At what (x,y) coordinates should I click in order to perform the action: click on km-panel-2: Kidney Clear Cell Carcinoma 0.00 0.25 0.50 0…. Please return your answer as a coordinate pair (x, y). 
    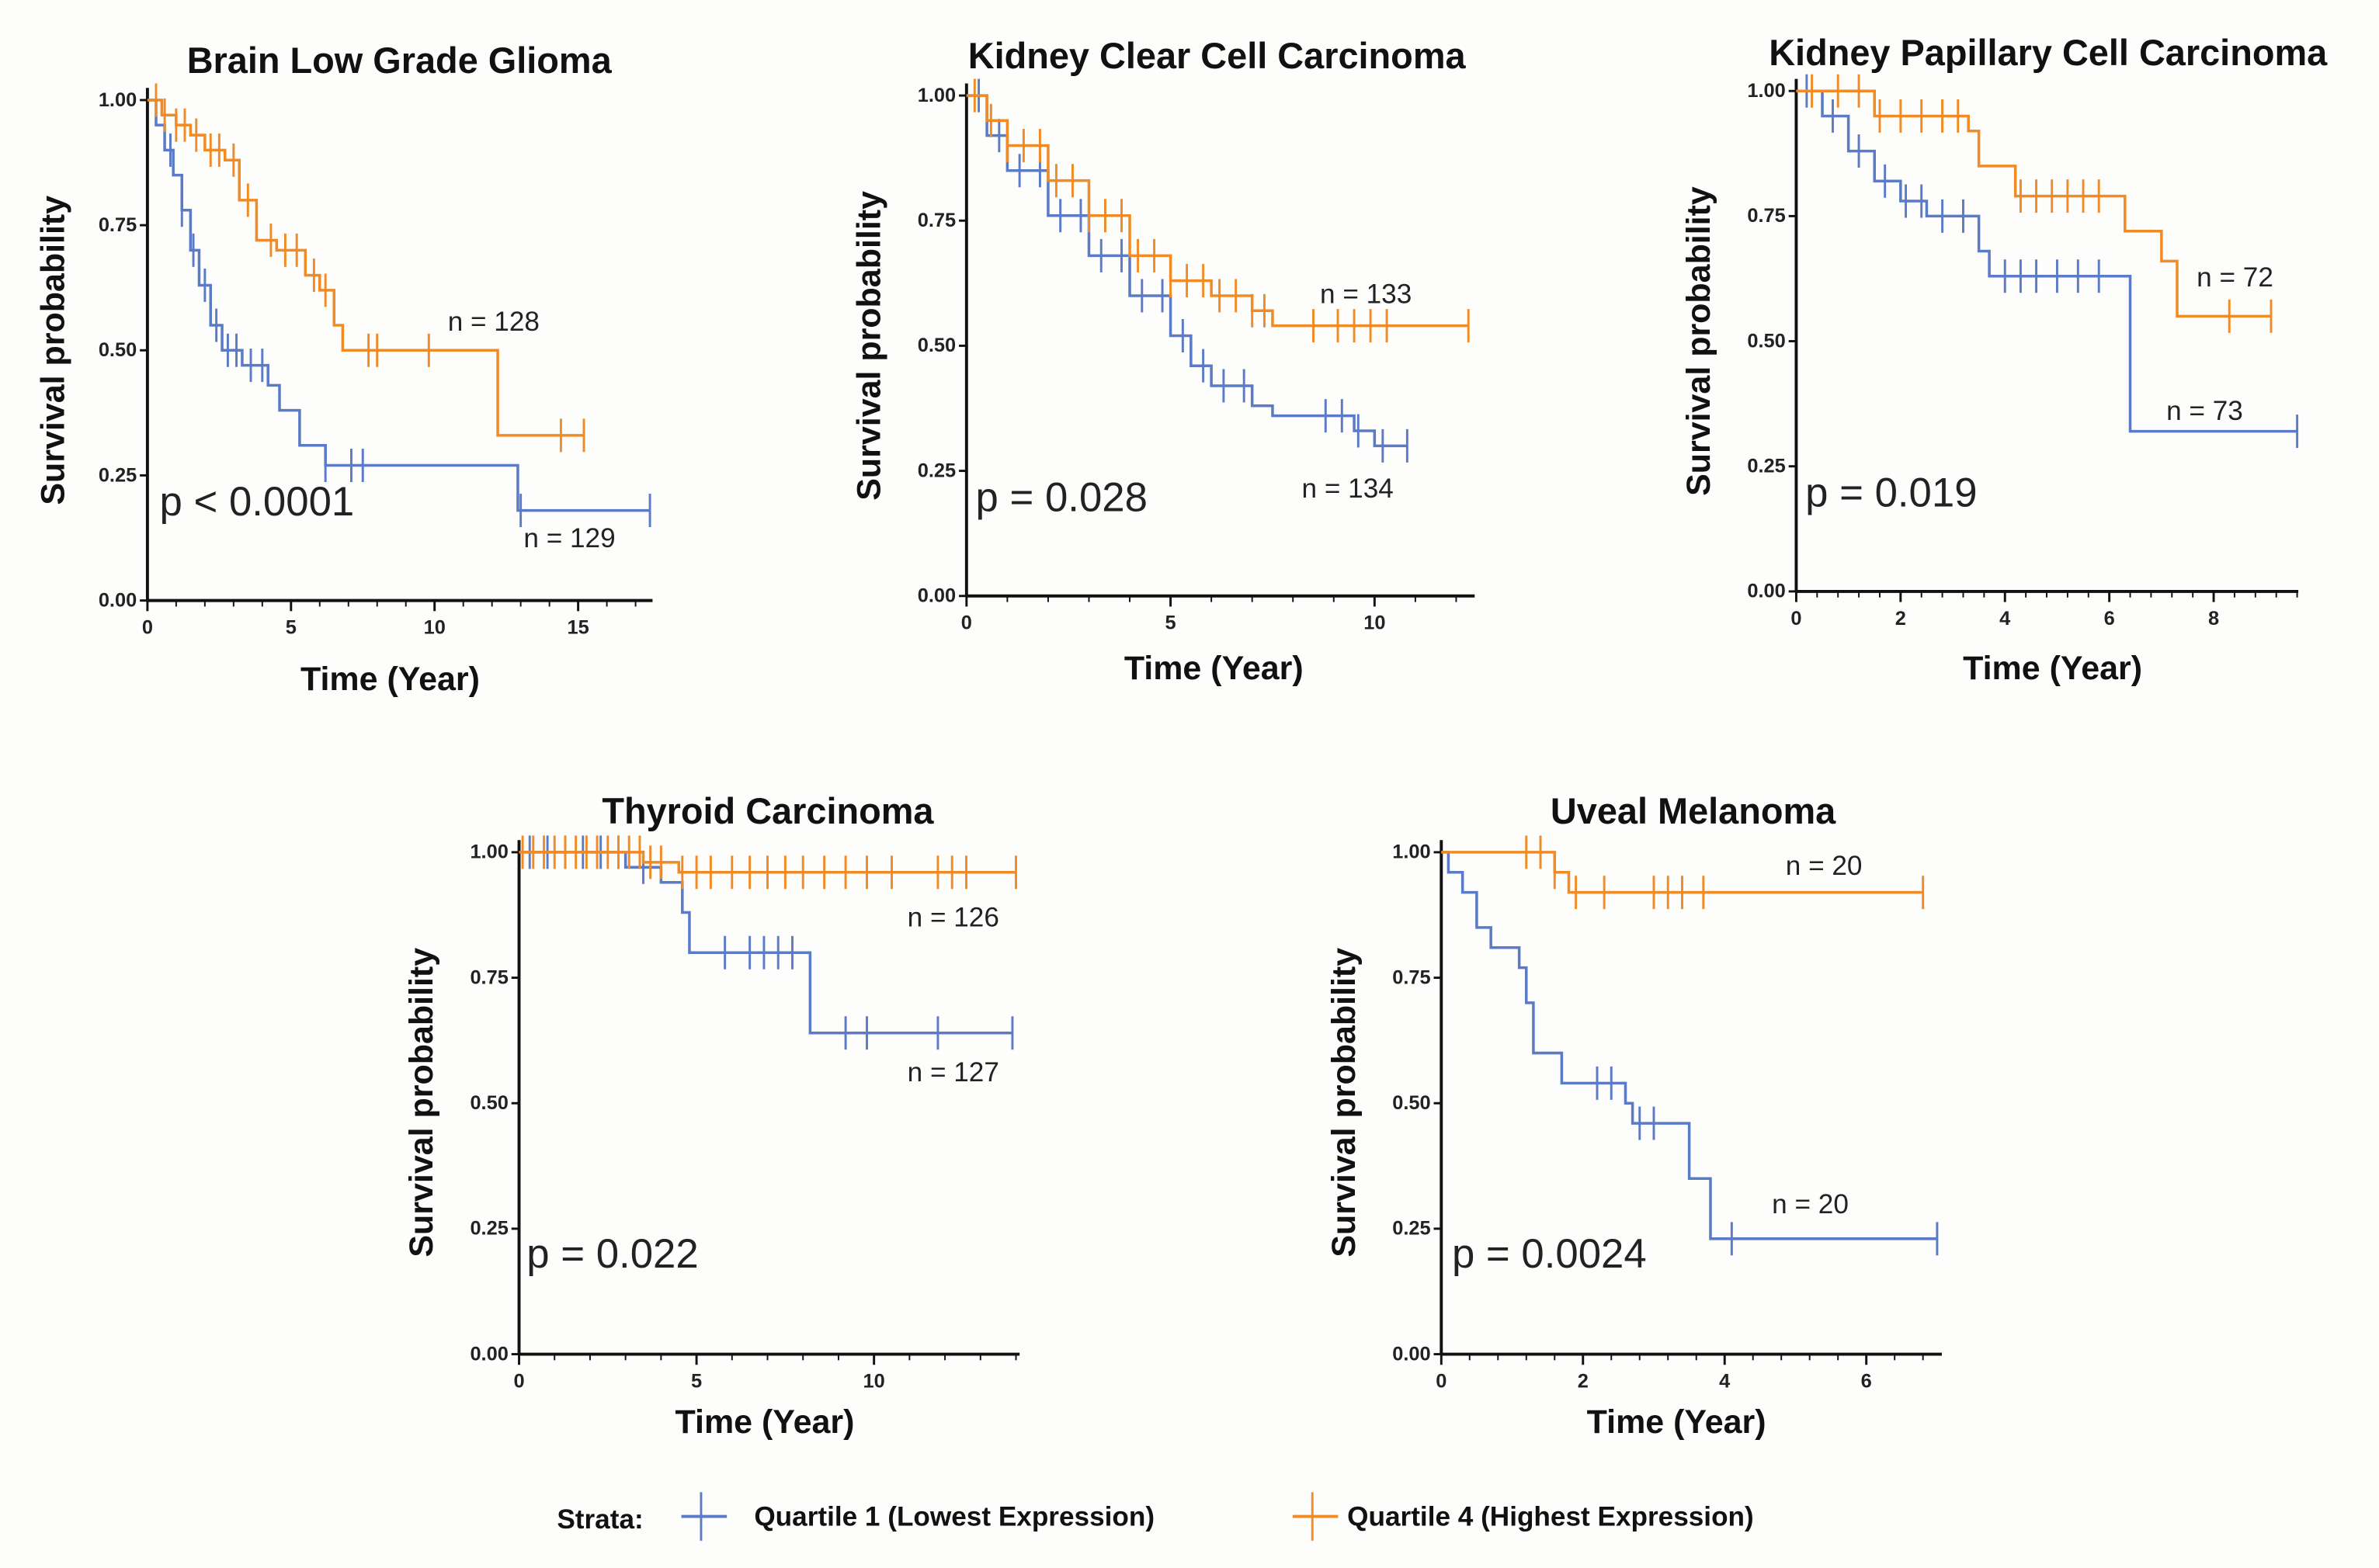
    Looking at the image, I should click on (1162, 361).